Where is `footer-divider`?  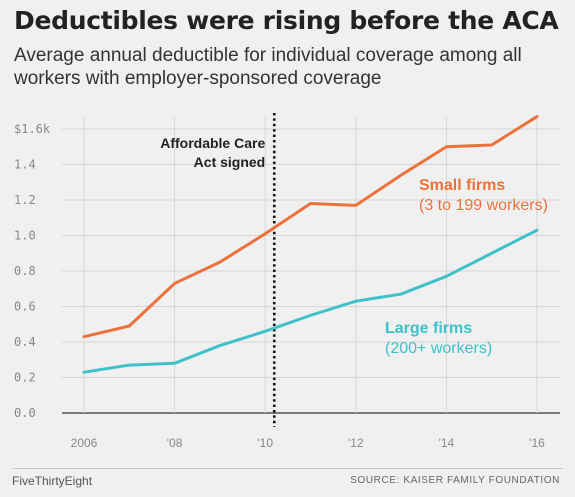
footer-divider is located at coordinates (287, 468).